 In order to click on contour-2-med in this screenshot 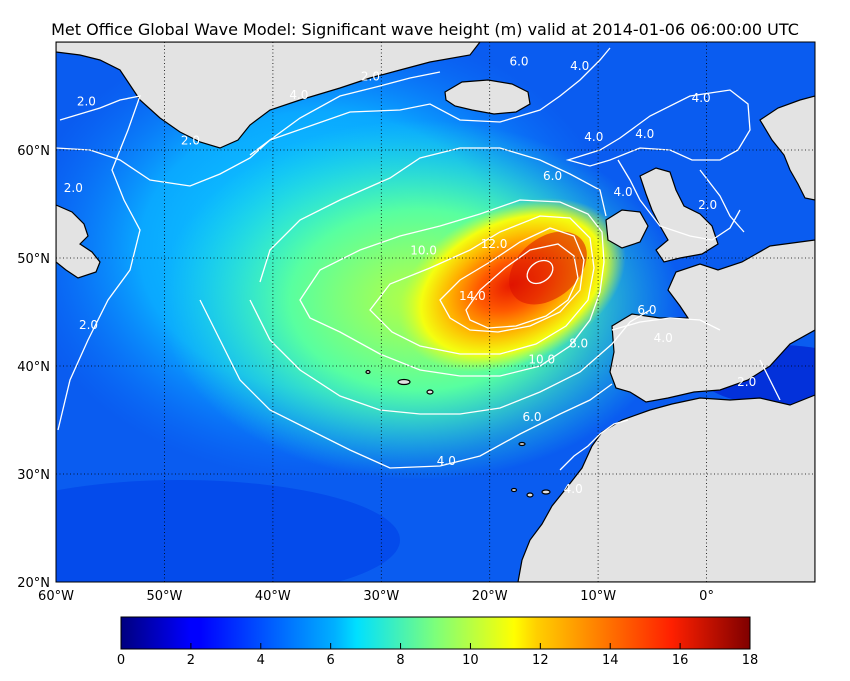, I will do `click(770, 380)`.